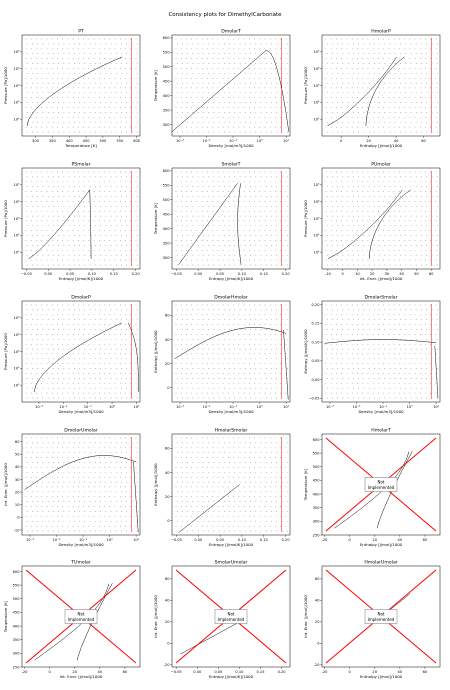 This screenshot has width=450, height=690. What do you see at coordinates (16, 202) in the screenshot?
I see `y-tick-label: 10⁴` at bounding box center [16, 202].